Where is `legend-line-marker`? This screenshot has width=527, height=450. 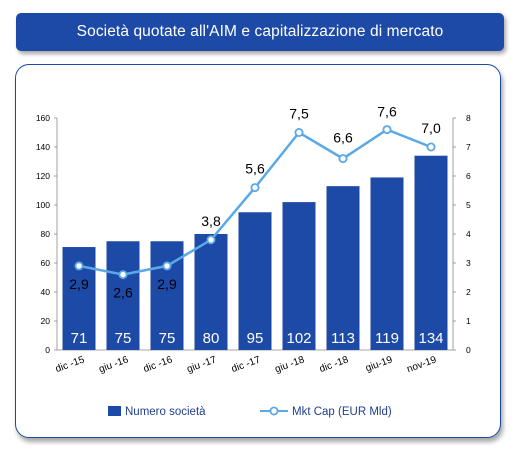 legend-line-marker is located at coordinates (274, 411).